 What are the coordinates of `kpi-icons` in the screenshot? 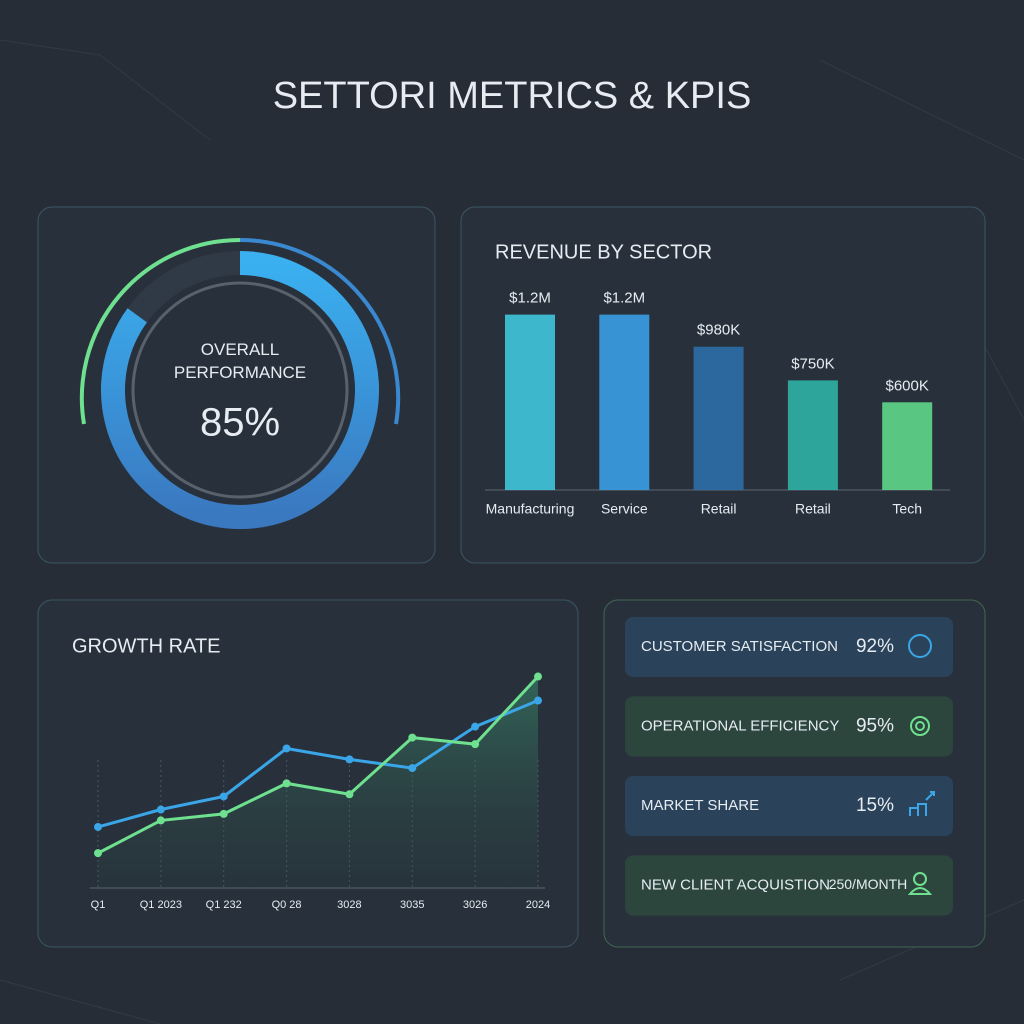 It's located at (921, 764).